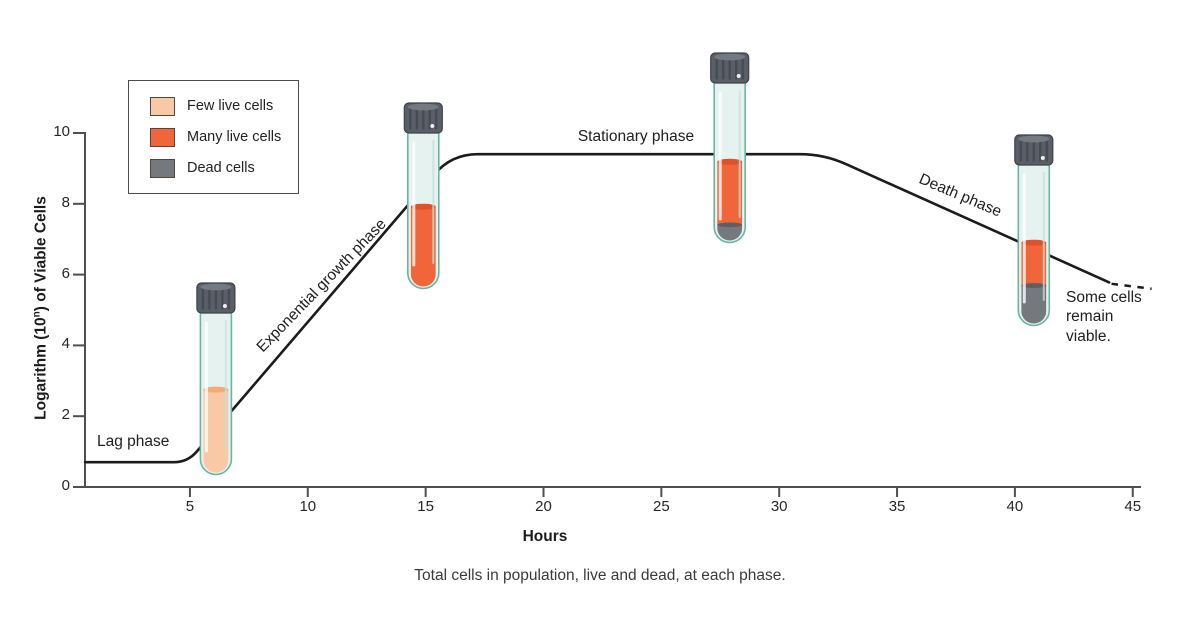  Describe the element at coordinates (65, 202) in the screenshot. I see `y-tick-label: 8` at that location.